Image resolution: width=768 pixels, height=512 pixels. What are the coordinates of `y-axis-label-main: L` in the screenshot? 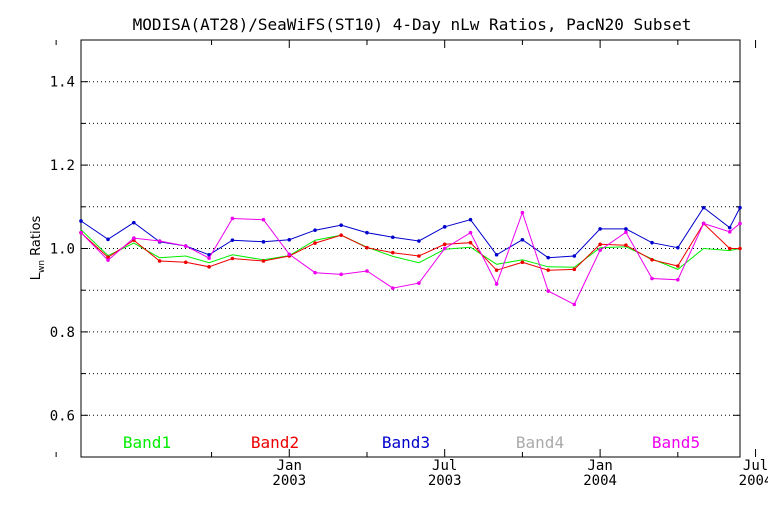 It's located at (36, 276).